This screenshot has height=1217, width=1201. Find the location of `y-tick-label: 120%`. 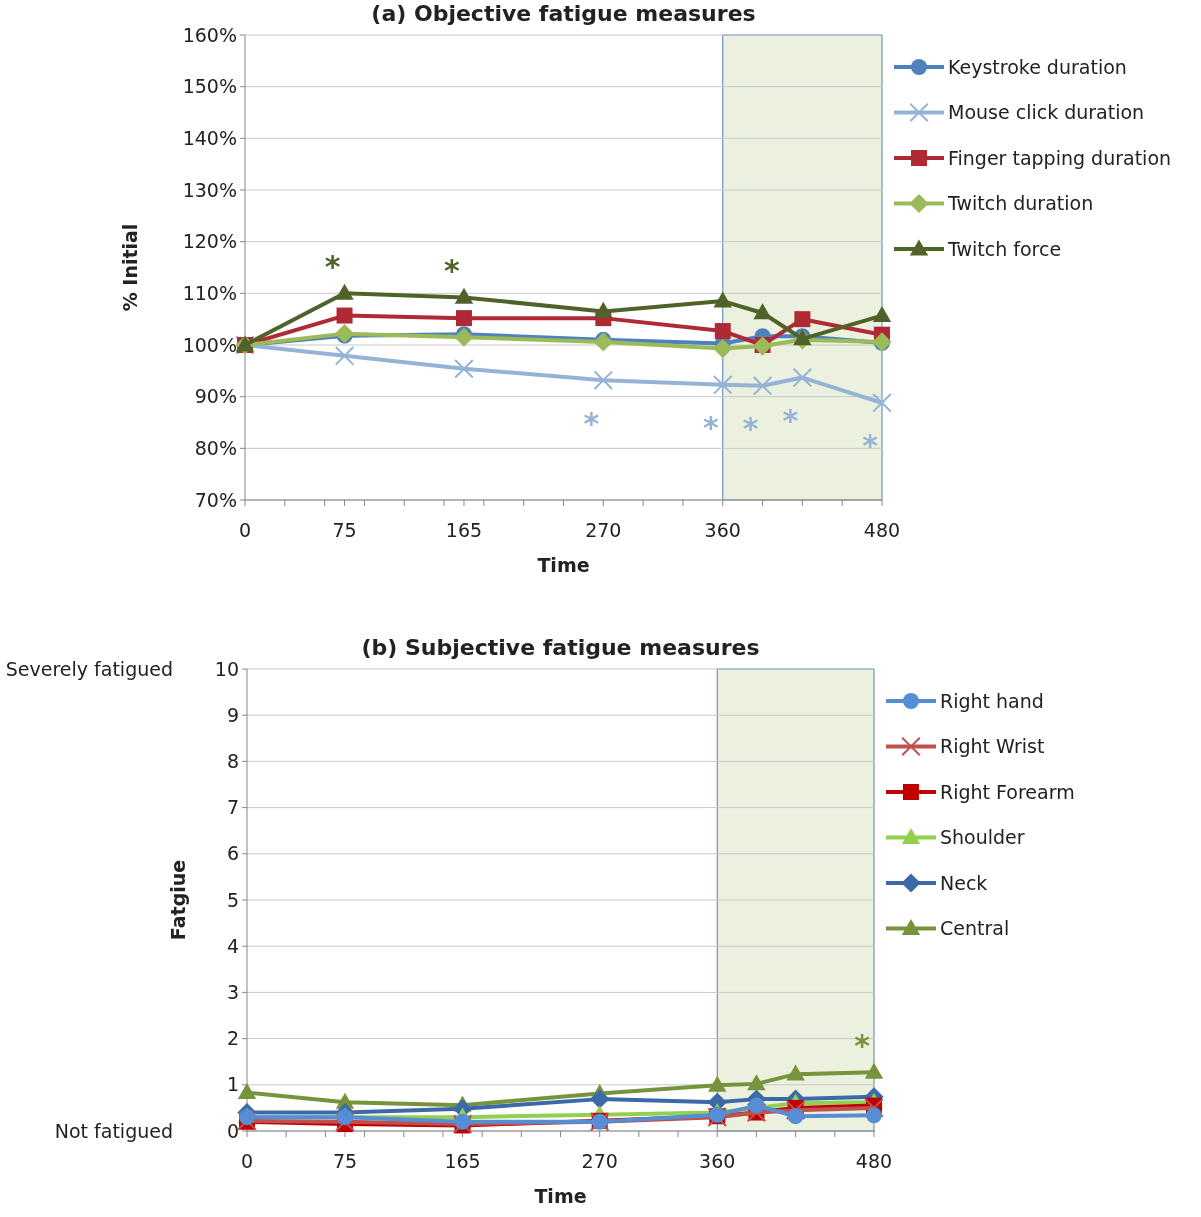

y-tick-label: 120% is located at coordinates (209, 241).